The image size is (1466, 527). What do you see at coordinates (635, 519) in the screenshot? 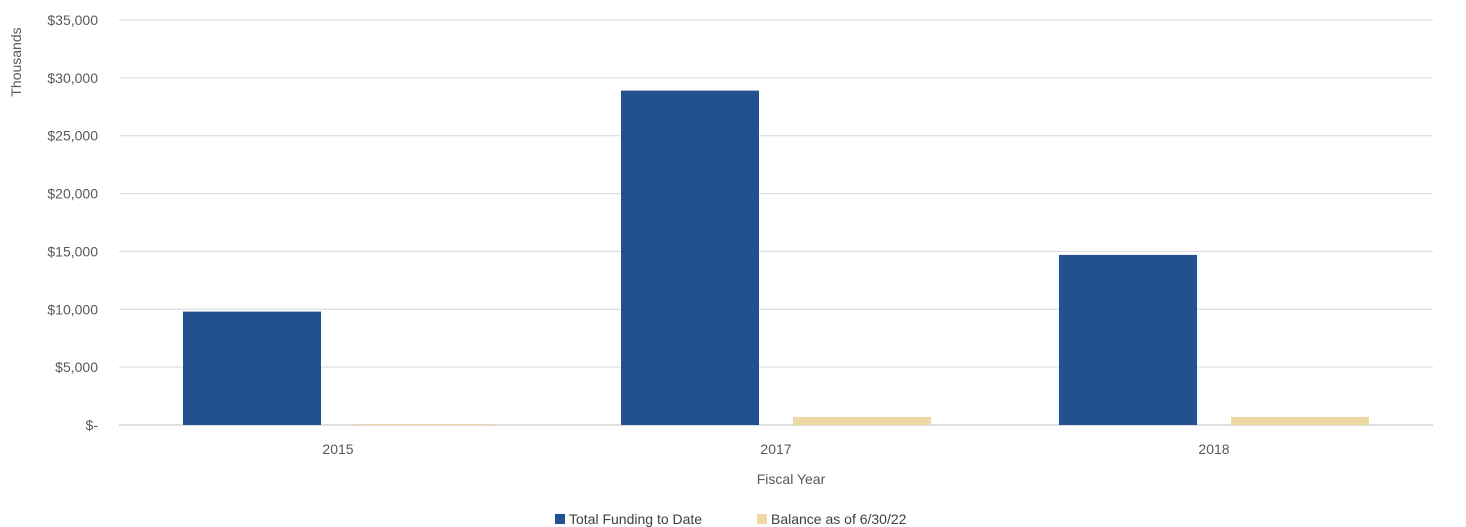
I see `legend-label: Total Funding to Date` at bounding box center [635, 519].